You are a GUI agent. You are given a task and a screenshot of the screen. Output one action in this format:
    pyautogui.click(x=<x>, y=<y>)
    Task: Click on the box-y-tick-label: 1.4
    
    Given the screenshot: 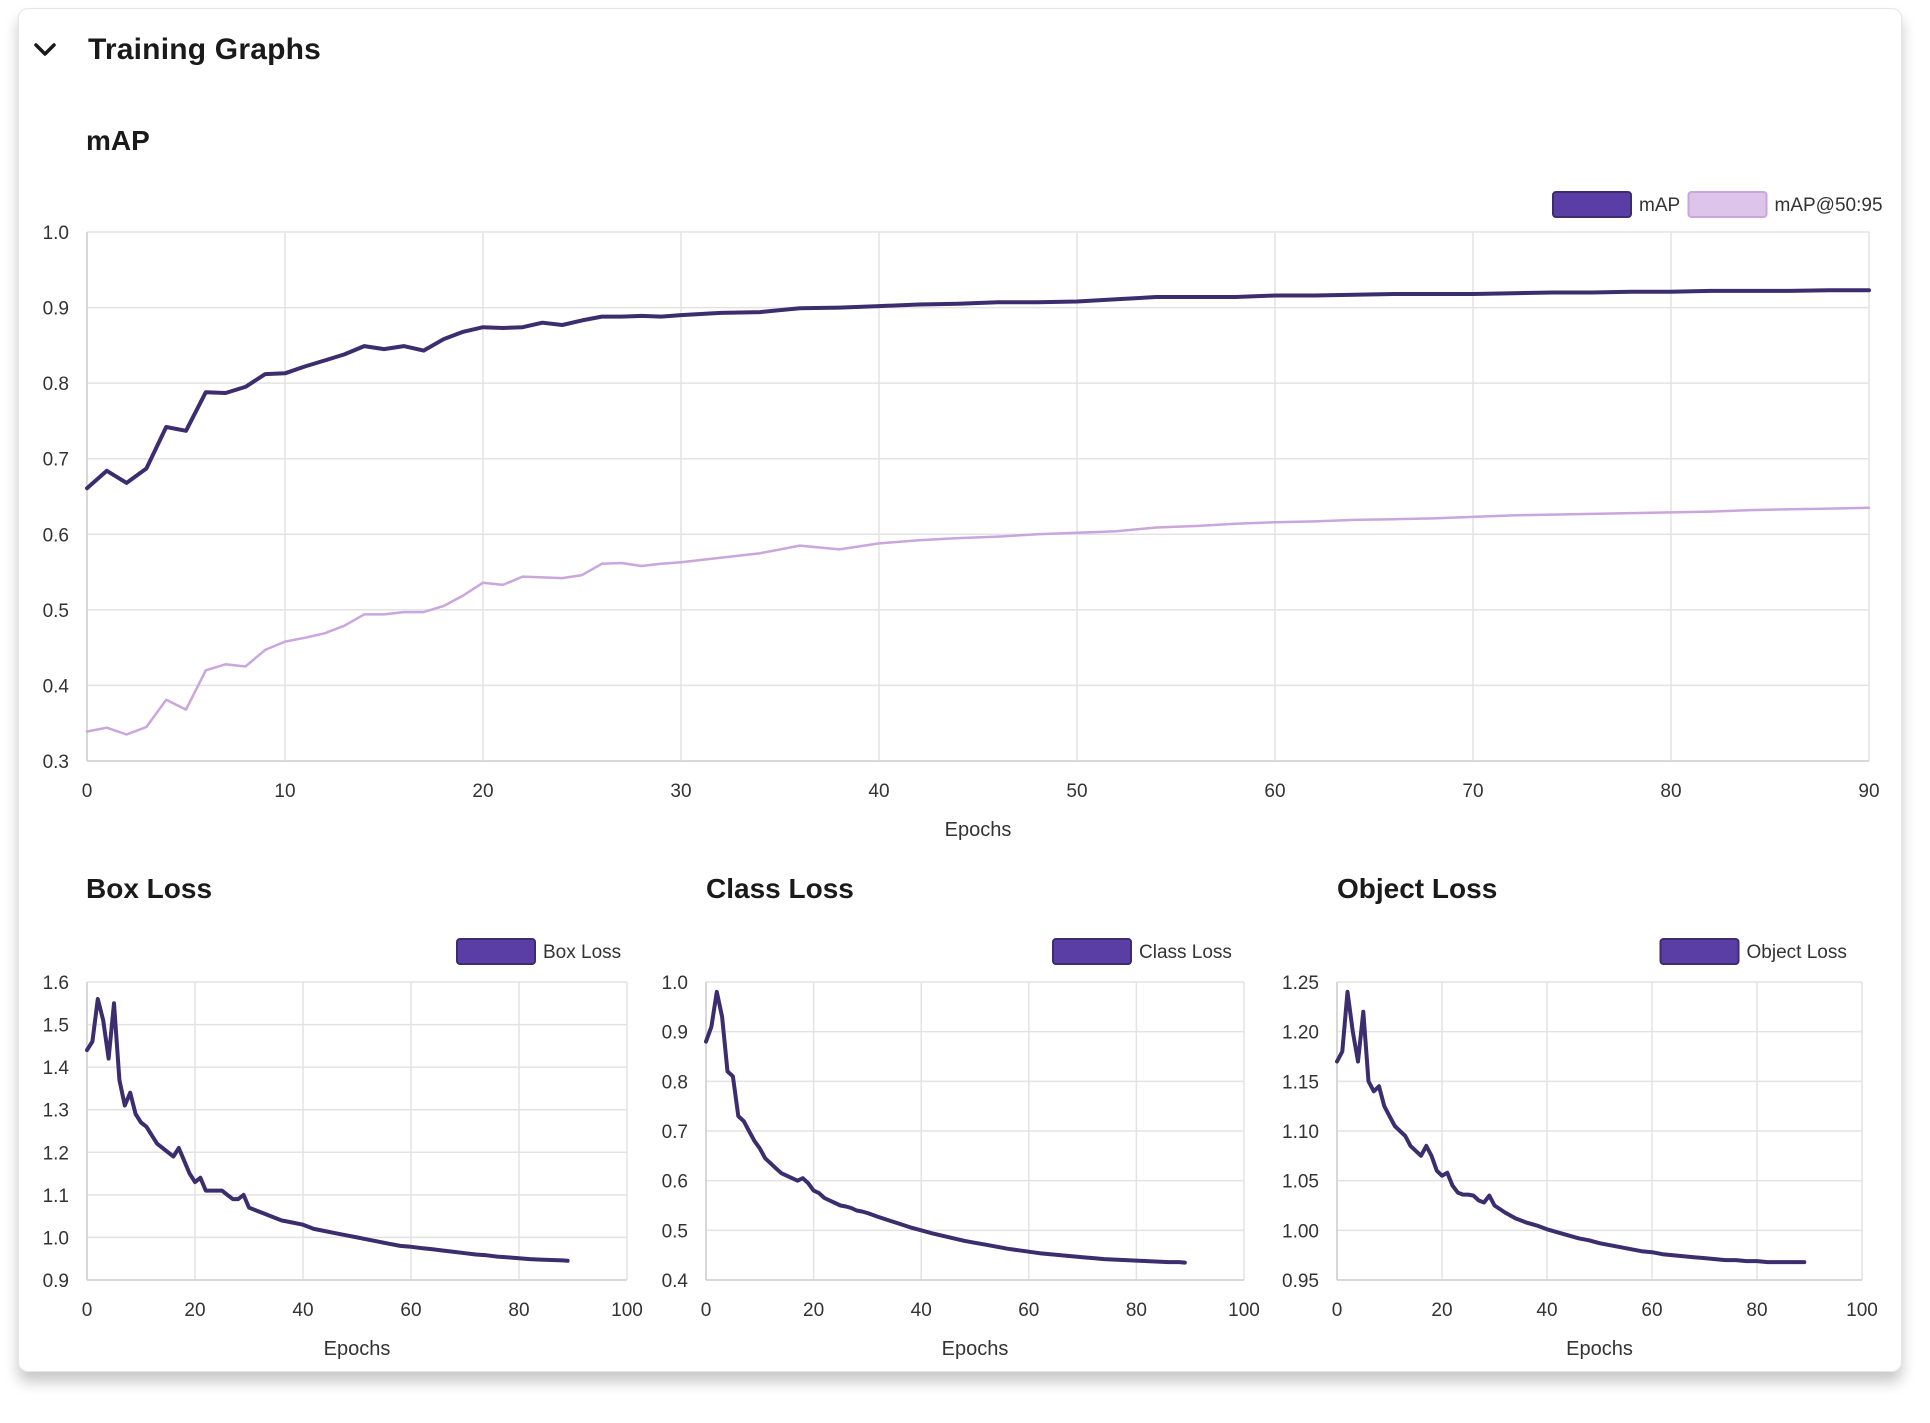 What is the action you would take?
    pyautogui.click(x=56, y=1068)
    